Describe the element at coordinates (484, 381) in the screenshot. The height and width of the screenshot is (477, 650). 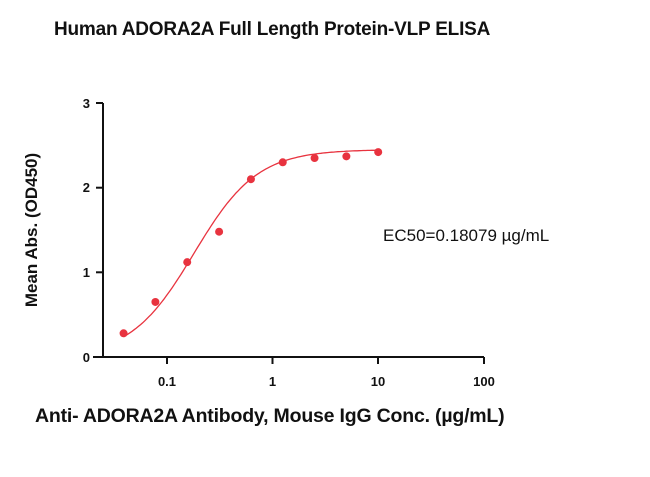
I see `x-tick-label: 100` at that location.